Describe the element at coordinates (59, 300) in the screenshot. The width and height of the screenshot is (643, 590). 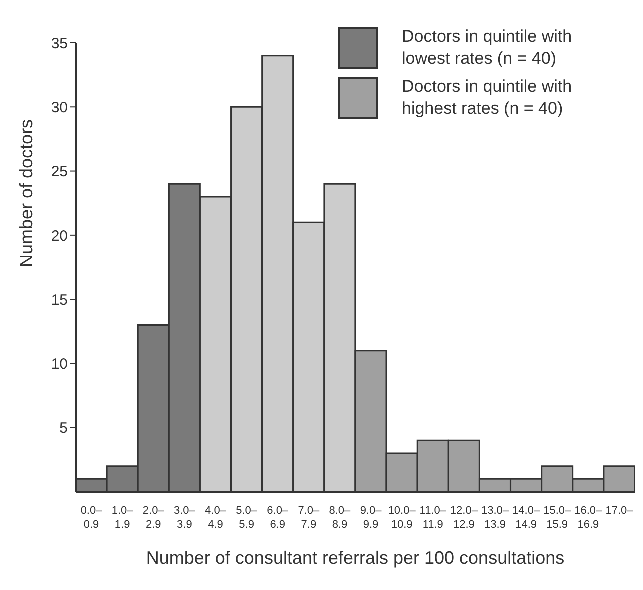
I see `y-tick-label: 15` at that location.